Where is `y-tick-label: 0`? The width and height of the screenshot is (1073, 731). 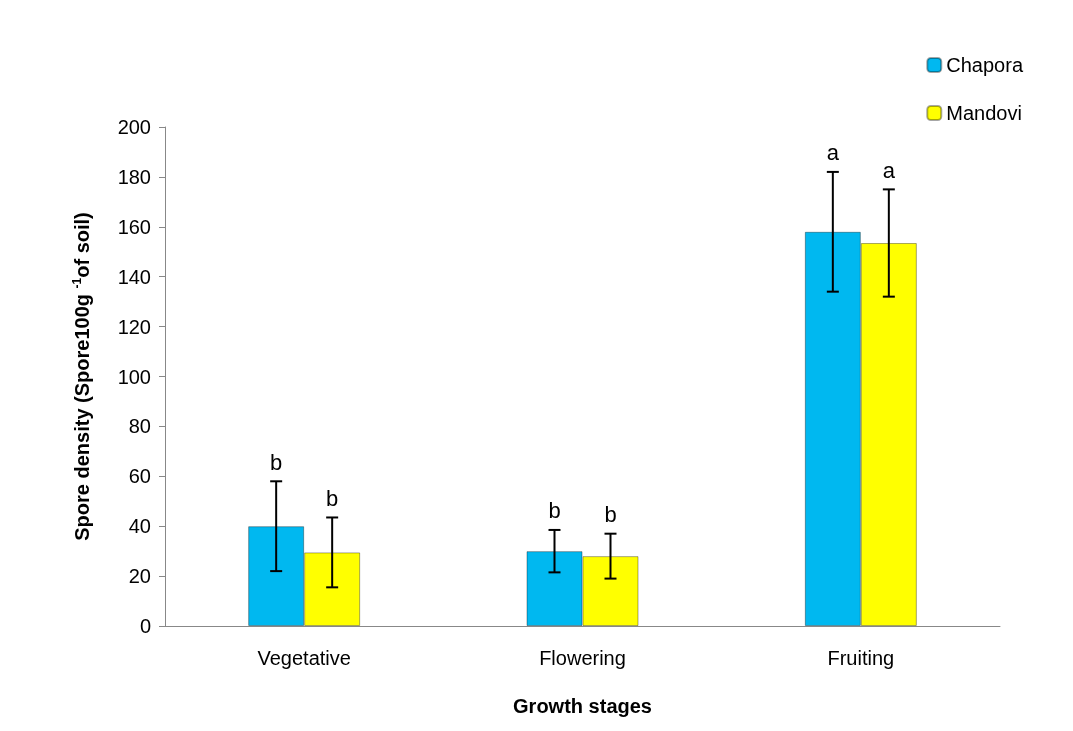 y-tick-label: 0 is located at coordinates (145, 626).